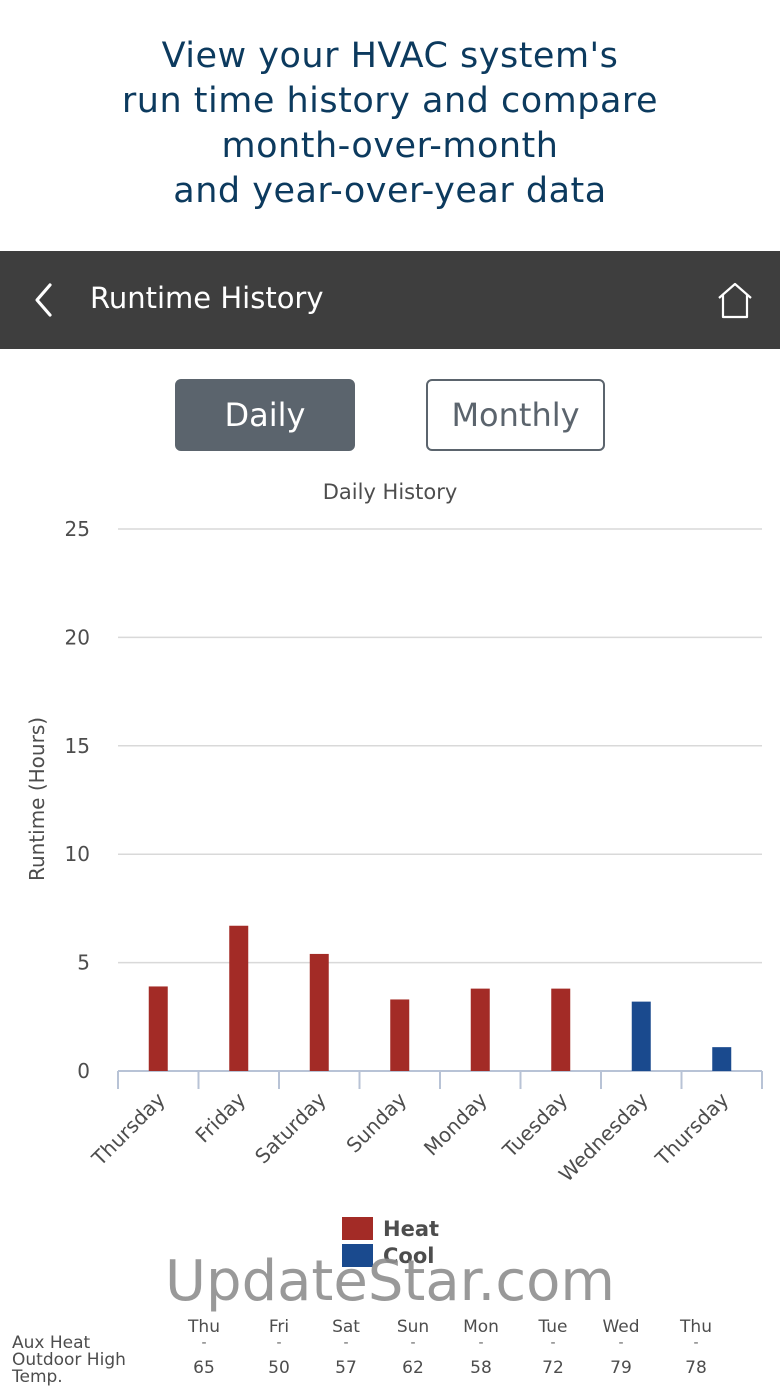 The height and width of the screenshot is (1387, 780). What do you see at coordinates (481, 1368) in the screenshot?
I see `outdoor-high-cell: 58` at bounding box center [481, 1368].